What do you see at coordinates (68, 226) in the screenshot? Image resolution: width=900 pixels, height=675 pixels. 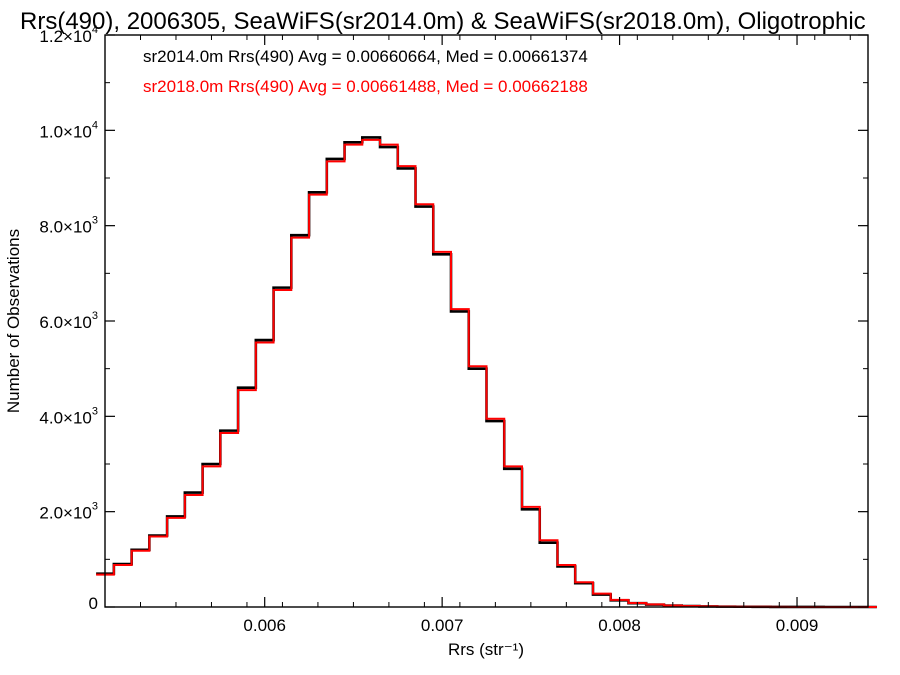 I see `y-tick-label: 8.0×10³` at bounding box center [68, 226].